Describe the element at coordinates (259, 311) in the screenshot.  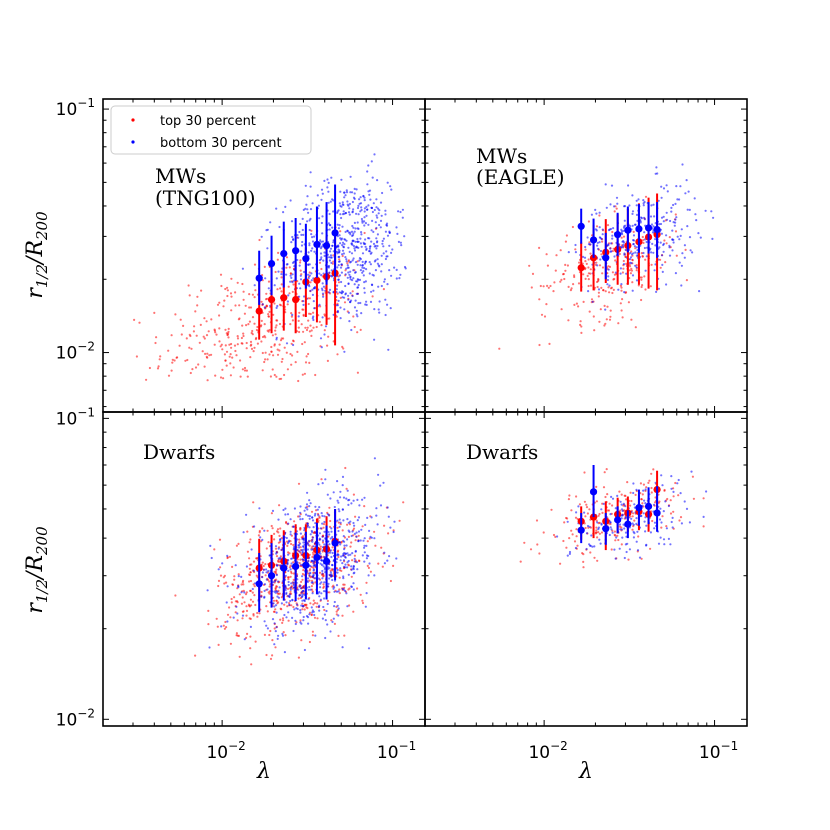
I see `median-point-top` at that location.